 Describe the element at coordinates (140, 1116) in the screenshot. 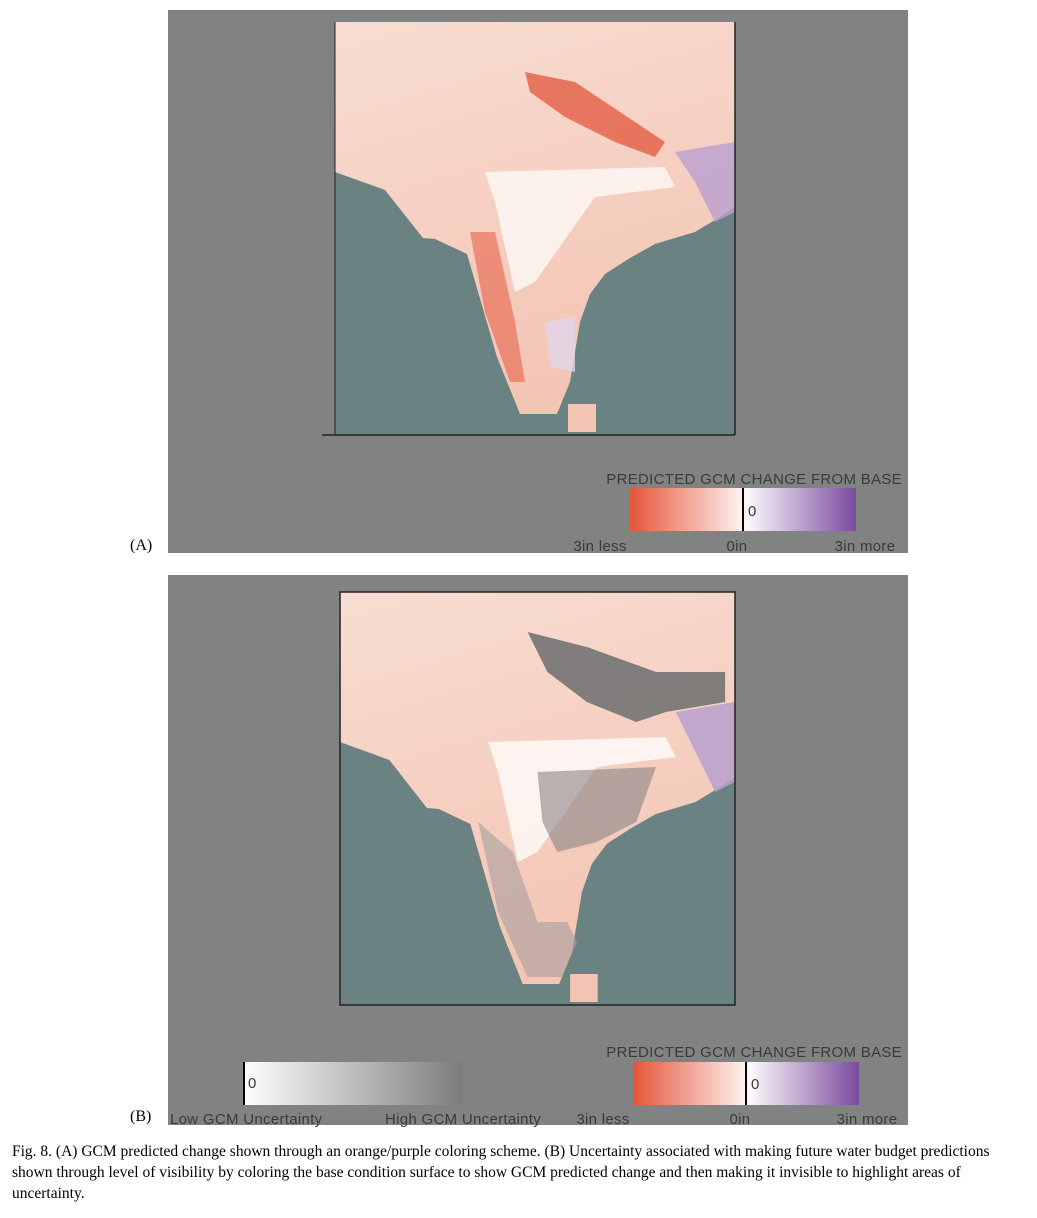

I see `panel-label: (B)` at that location.